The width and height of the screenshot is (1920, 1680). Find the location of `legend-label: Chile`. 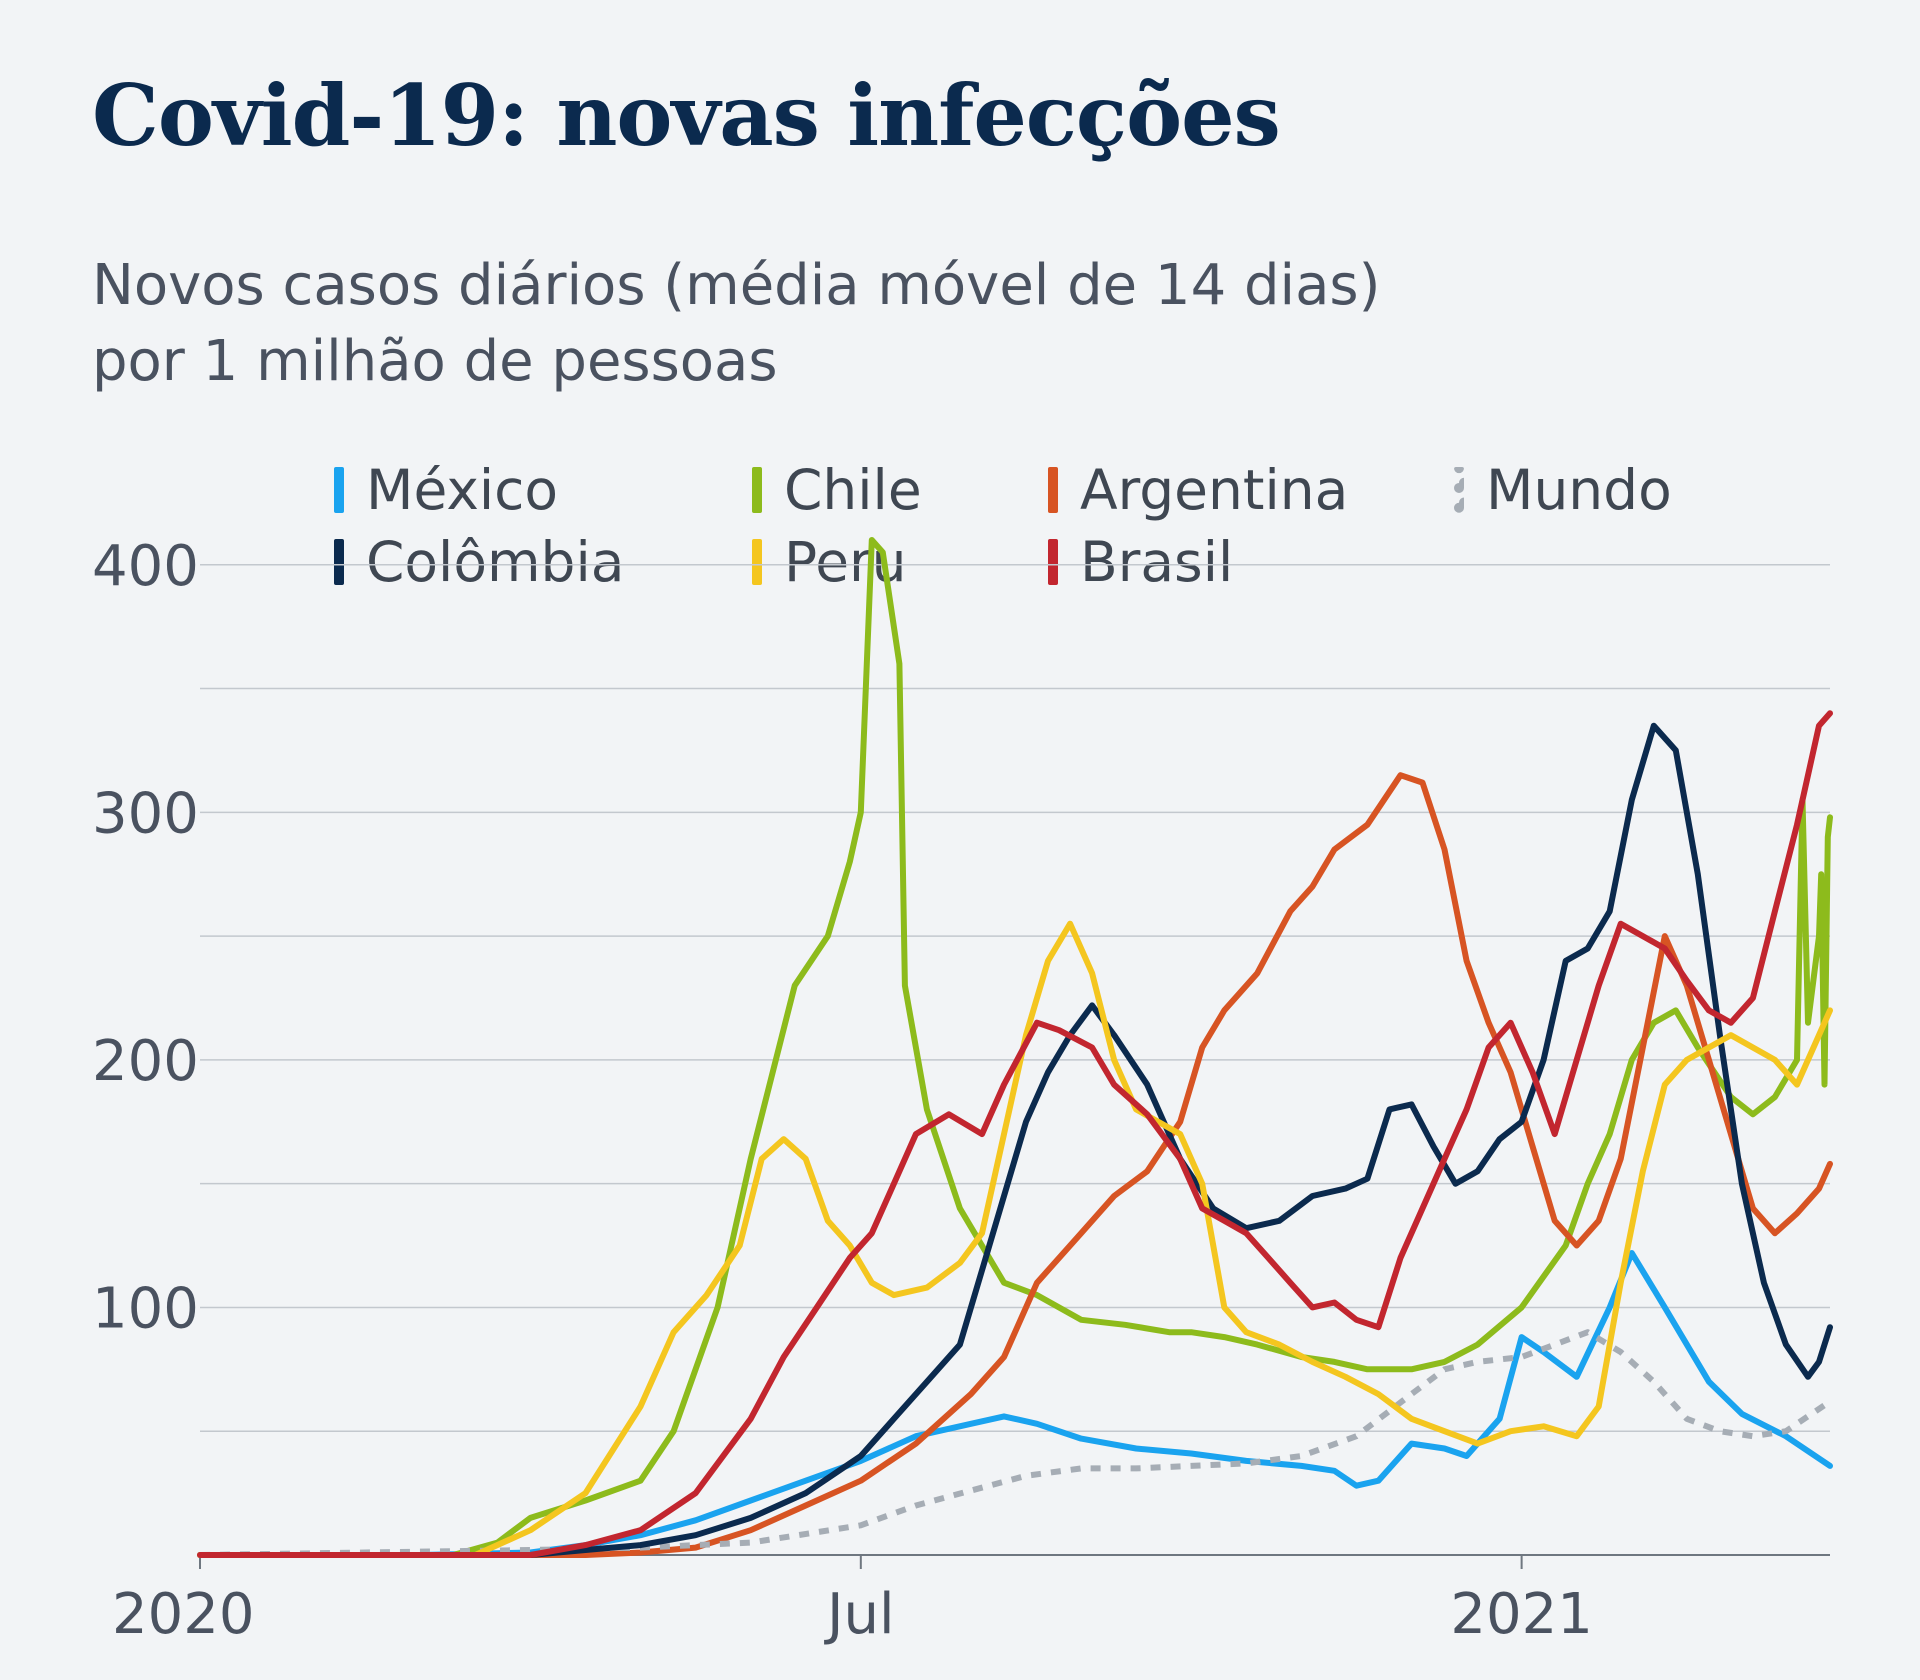

legend-label: Chile is located at coordinates (853, 490).